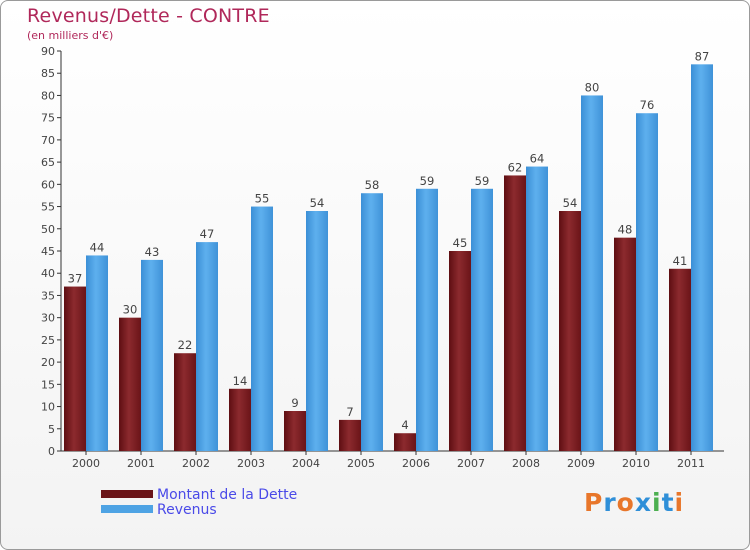 The height and width of the screenshot is (550, 750). I want to click on y-tick-label: 85, so click(48, 73).